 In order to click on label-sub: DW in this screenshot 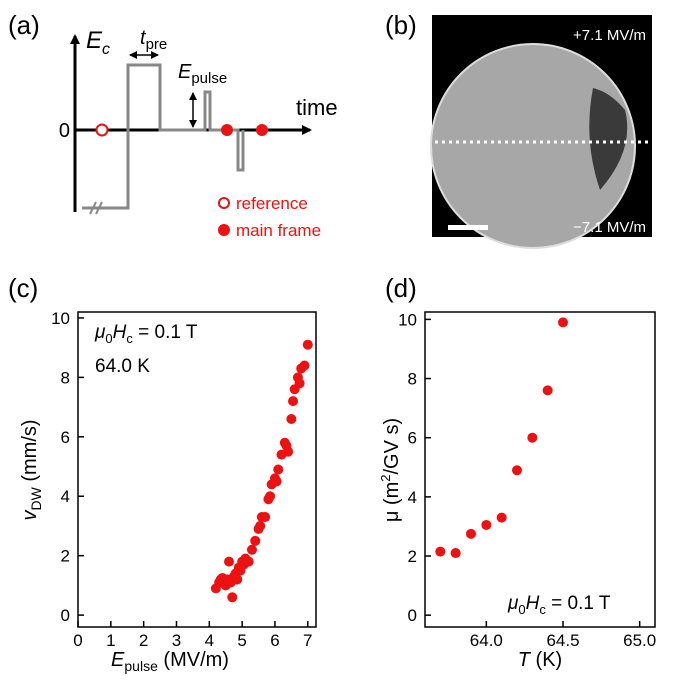, I will do `click(36, 498)`.